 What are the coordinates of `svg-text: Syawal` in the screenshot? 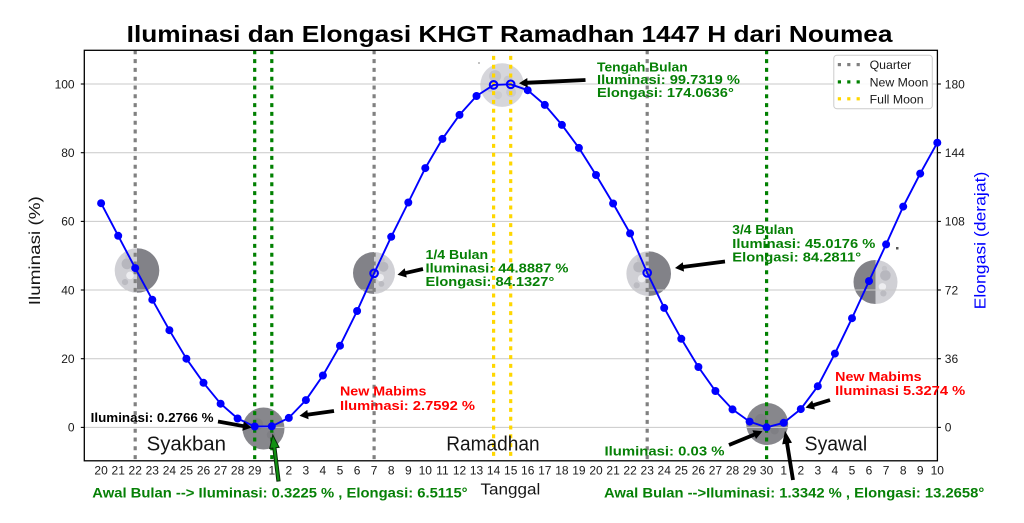 It's located at (836, 445).